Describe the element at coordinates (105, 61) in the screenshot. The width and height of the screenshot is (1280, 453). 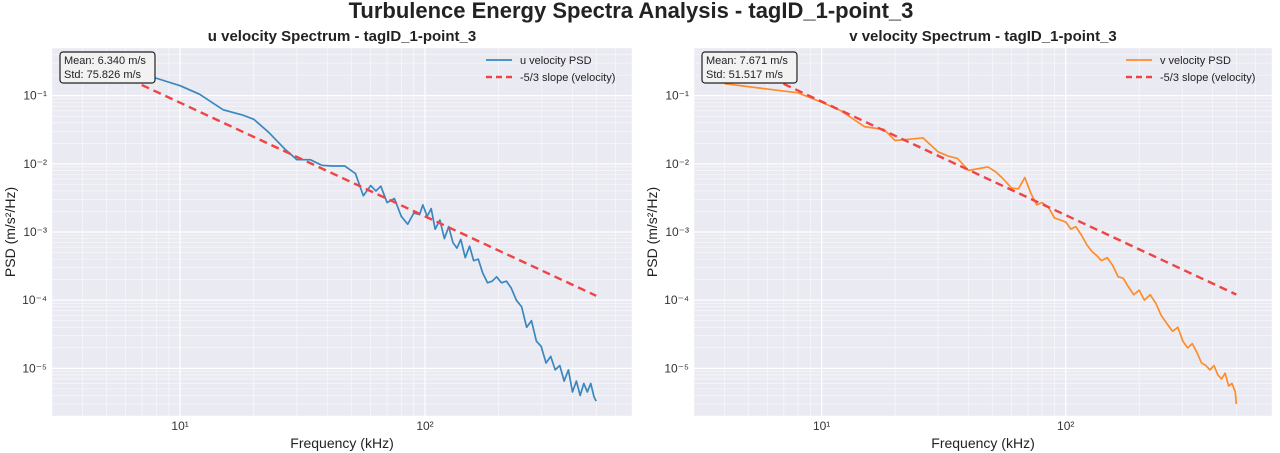
I see `stats-mean: Mean: 6.340 m/s` at that location.